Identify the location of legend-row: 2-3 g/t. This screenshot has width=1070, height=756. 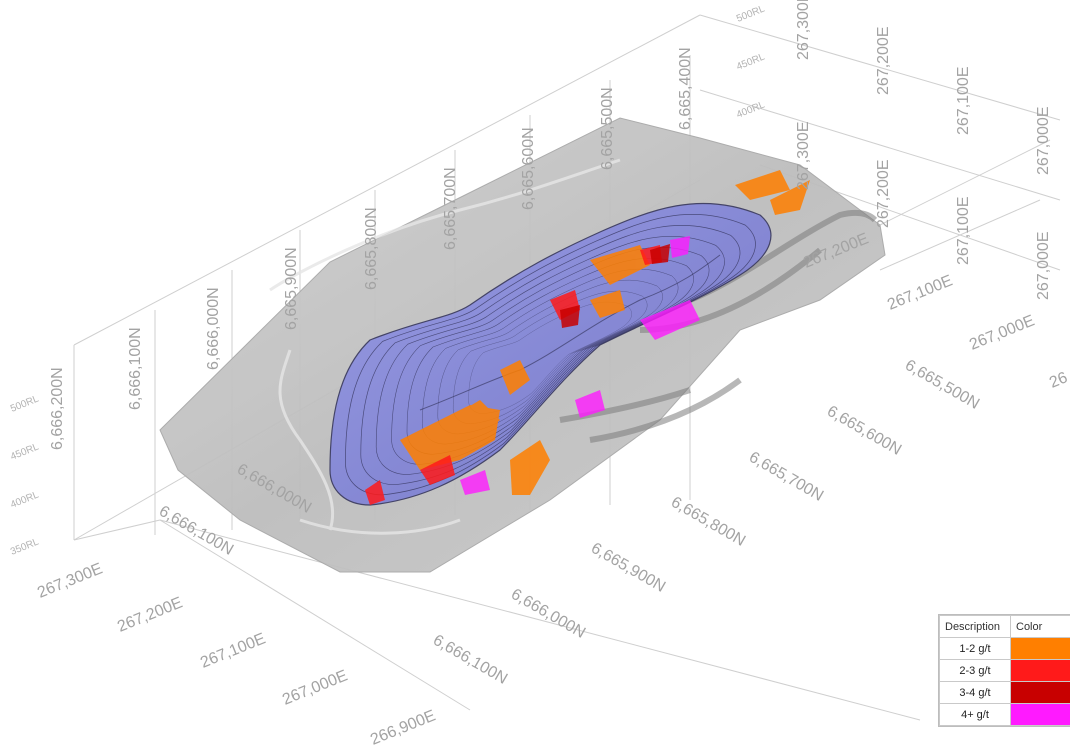
(1004, 670).